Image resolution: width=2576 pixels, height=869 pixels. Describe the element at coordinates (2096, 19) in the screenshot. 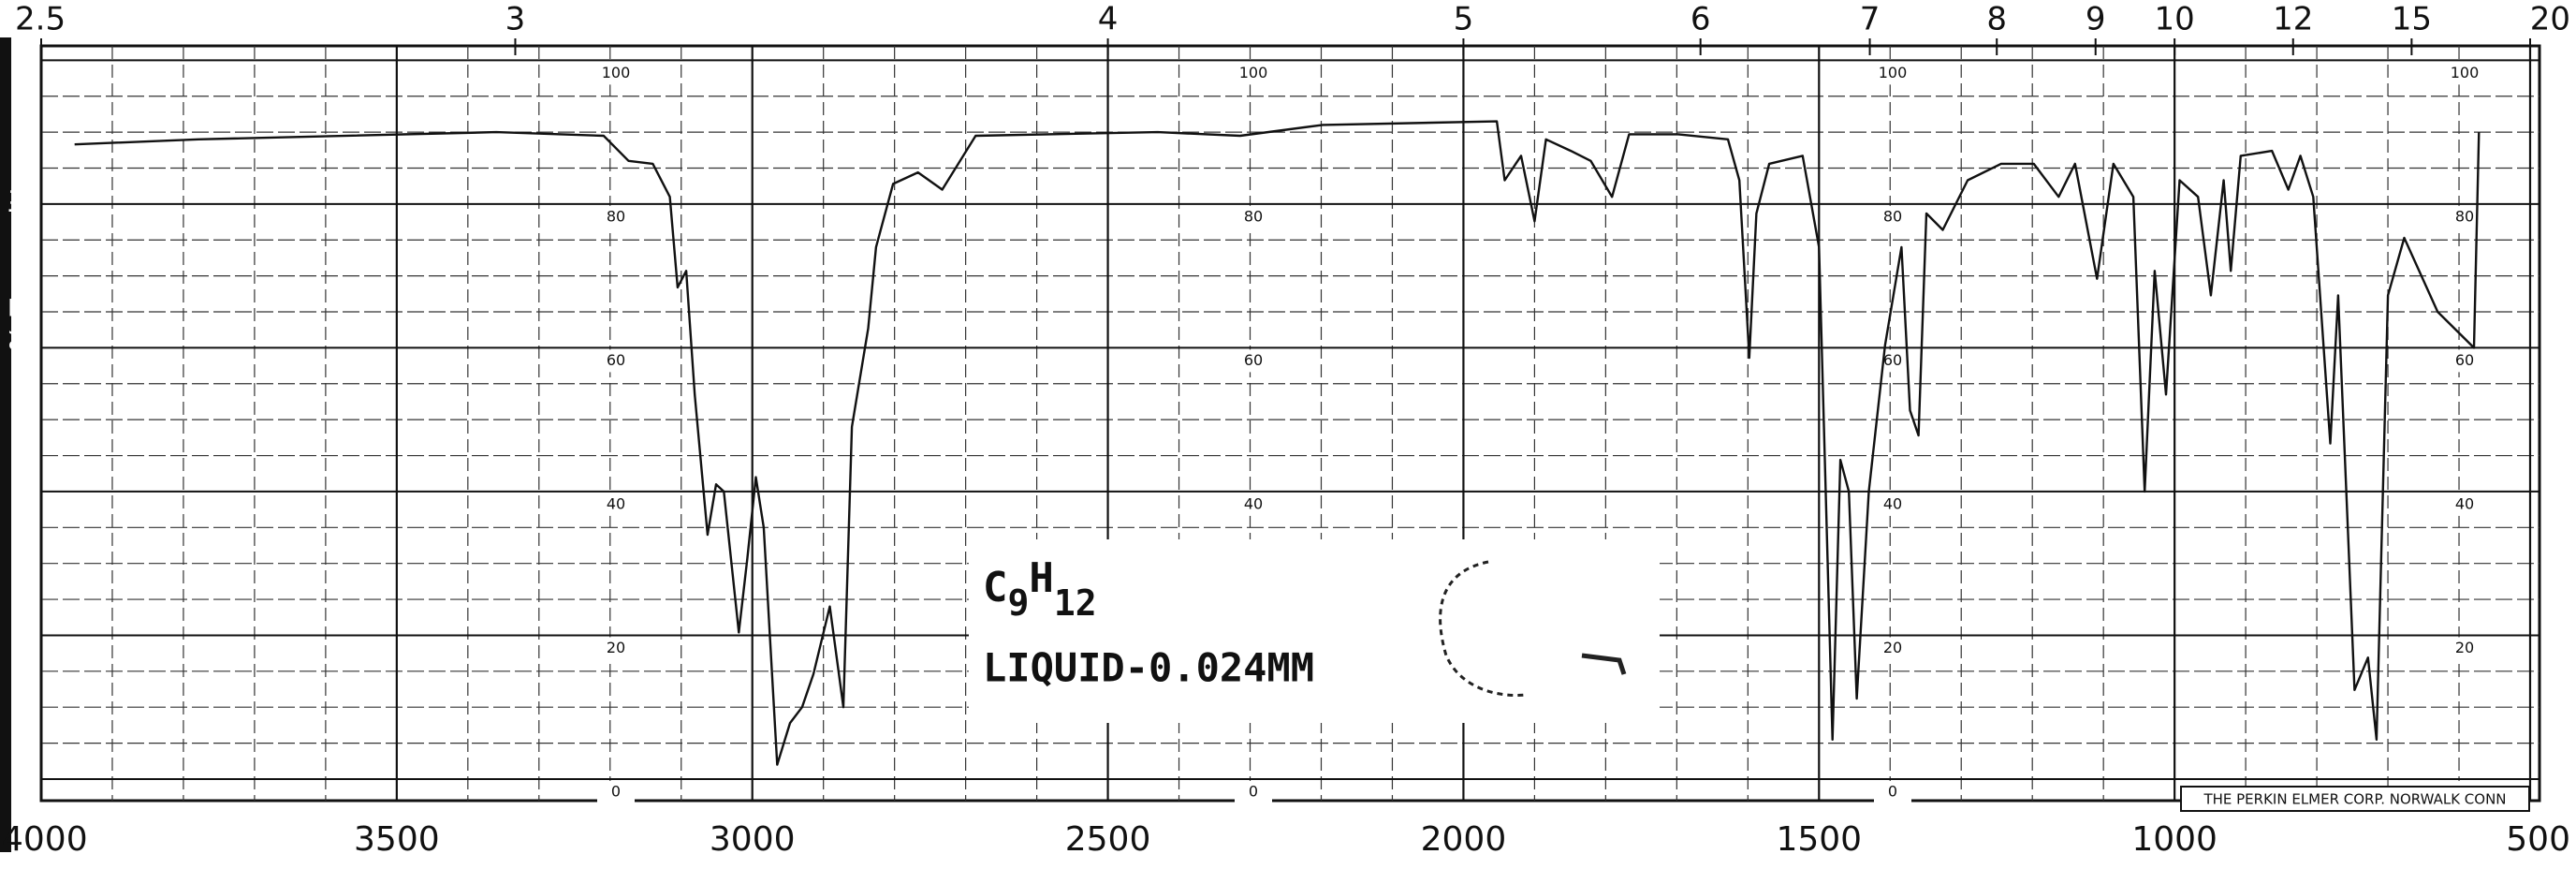

I see `x2-tick-label: 9` at that location.